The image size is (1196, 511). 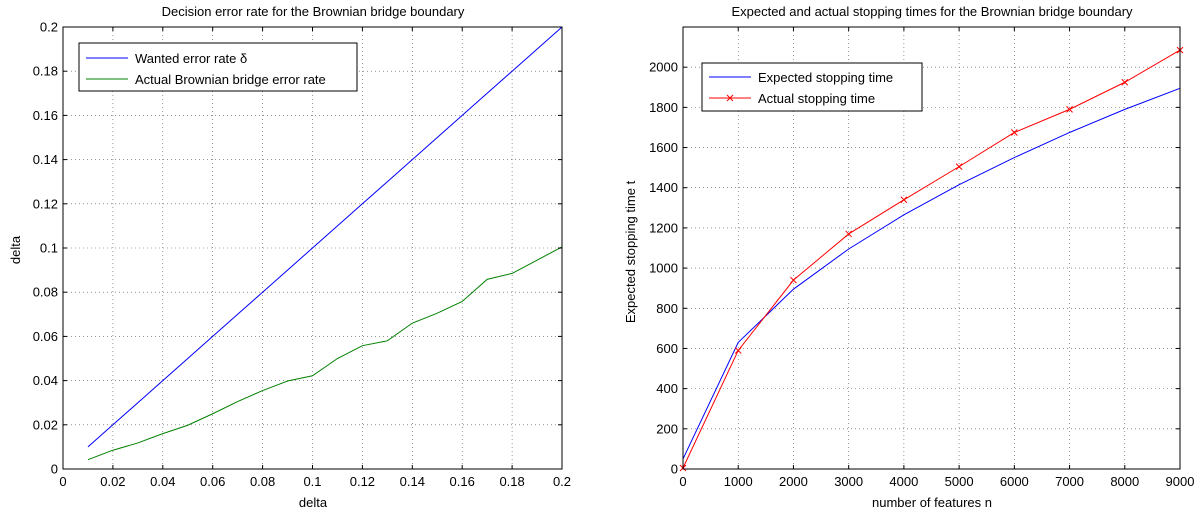 I want to click on y-tick-label: 800, so click(x=667, y=308).